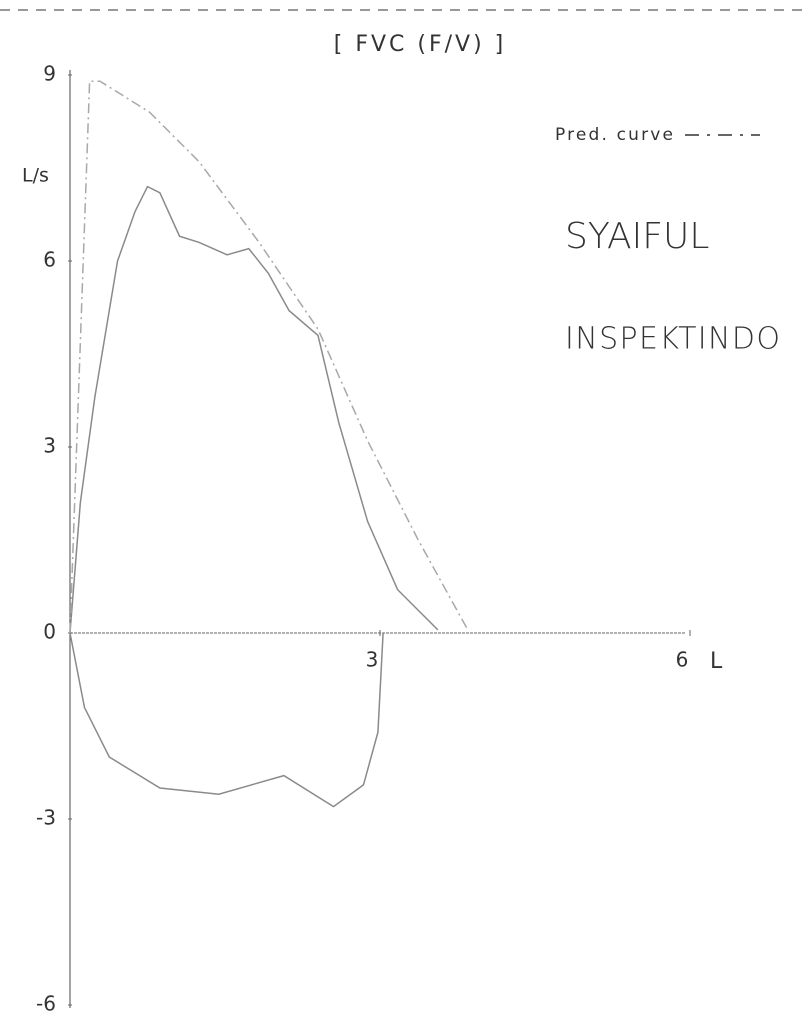 This screenshot has height=1023, width=806. What do you see at coordinates (672, 339) in the screenshot?
I see `handwritten-note: INSPEKTINDO` at bounding box center [672, 339].